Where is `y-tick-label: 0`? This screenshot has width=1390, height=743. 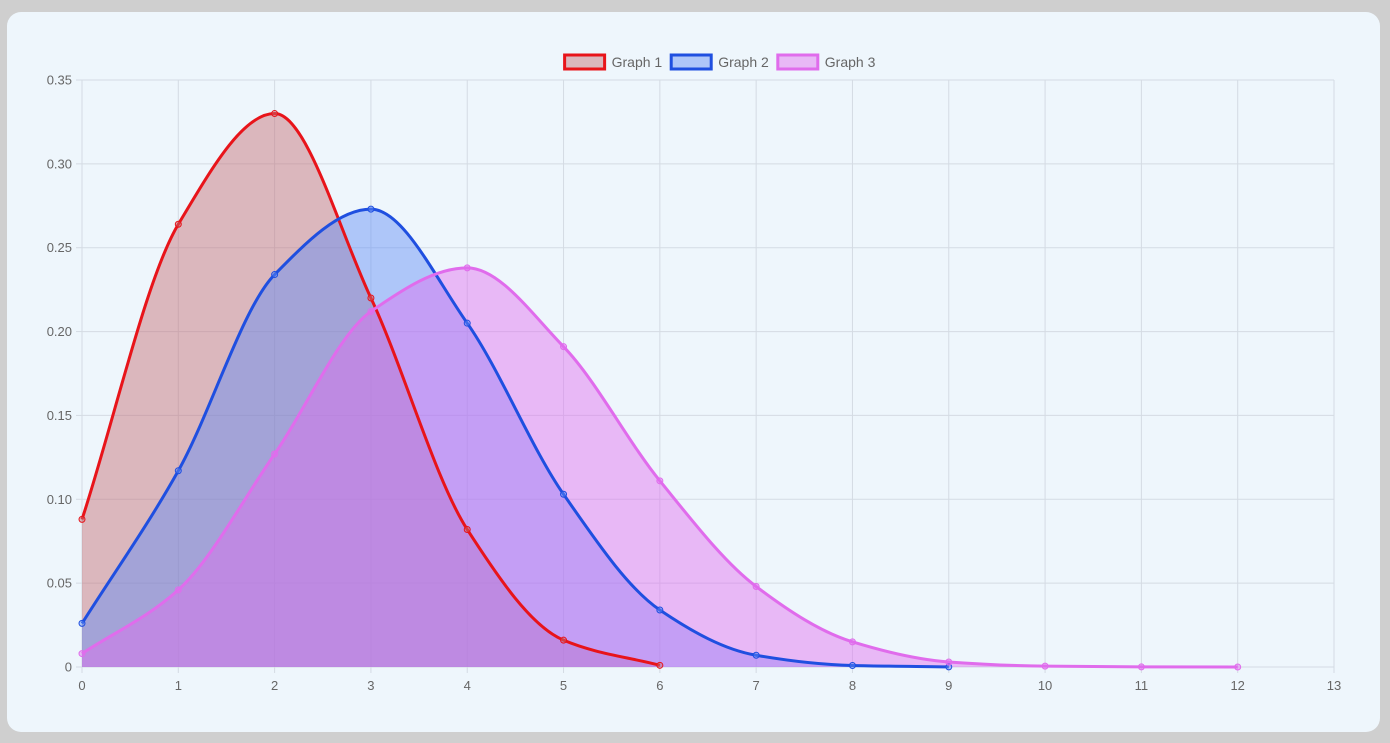 y-tick-label: 0 is located at coordinates (68, 667).